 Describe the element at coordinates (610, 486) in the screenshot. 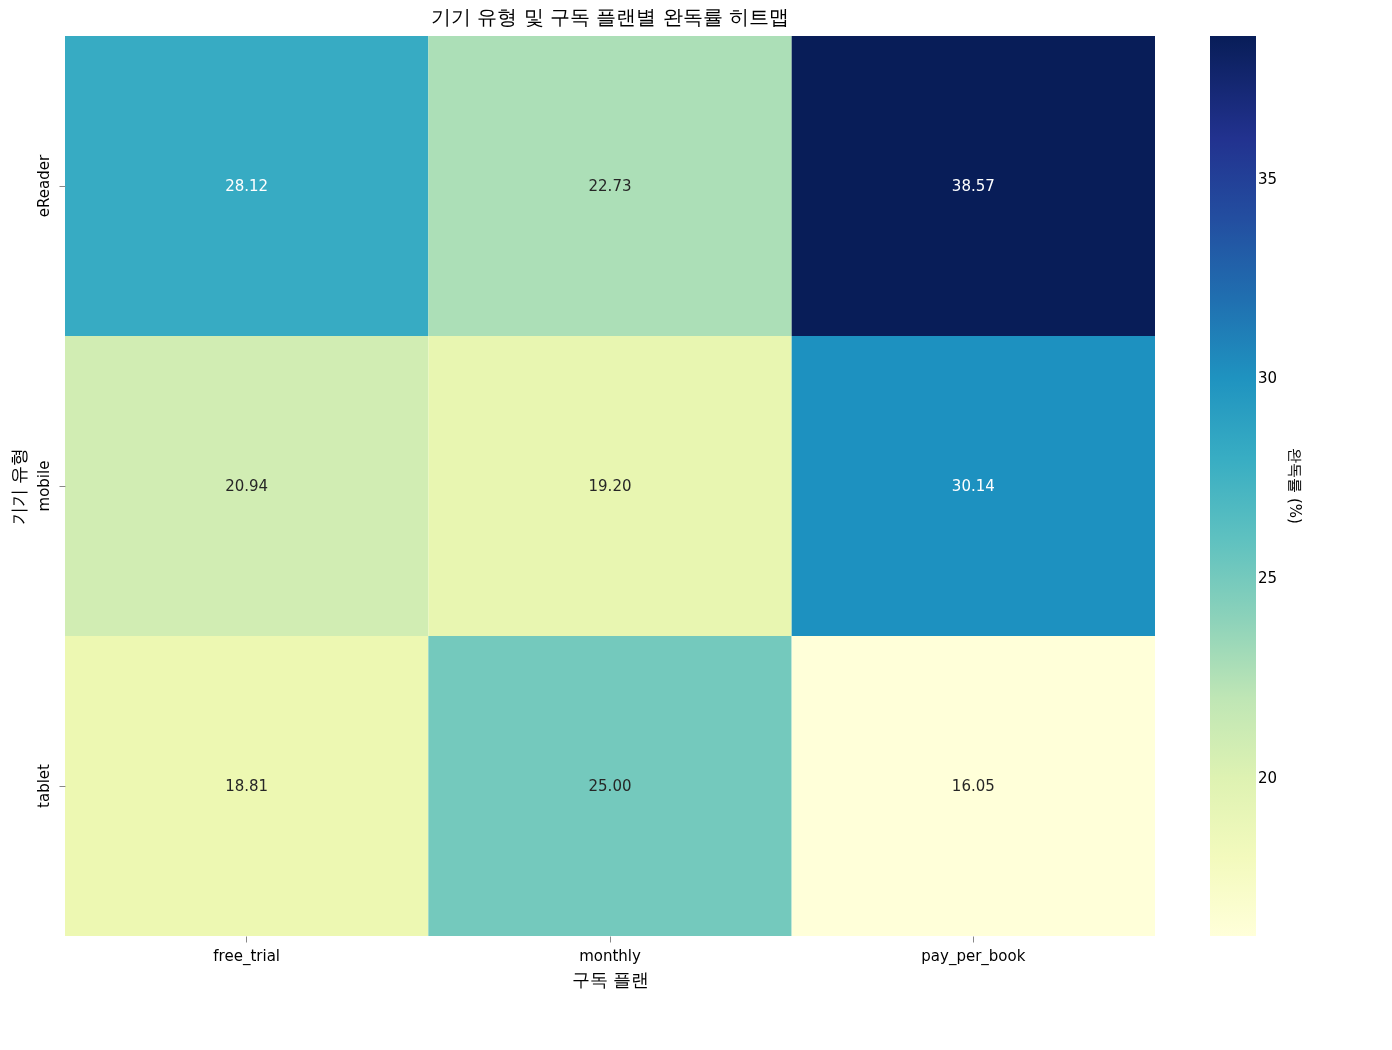

I see `data-label: 19.20` at that location.